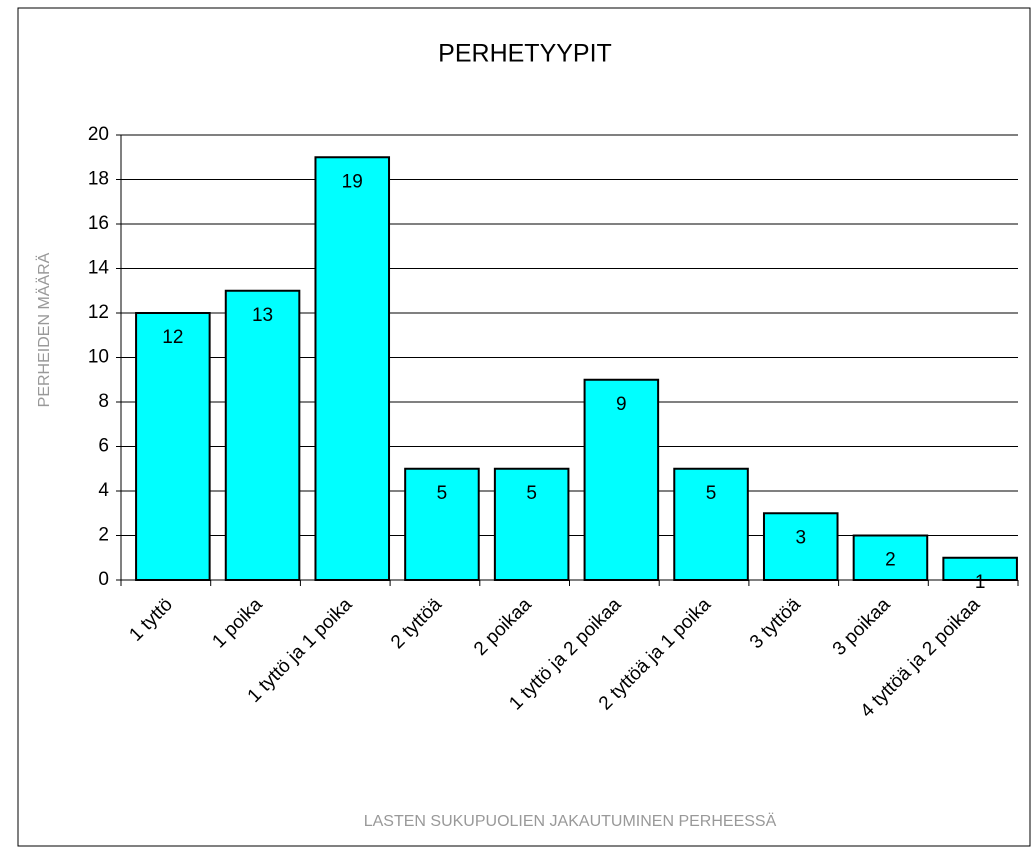 This screenshot has height=850, width=1034. I want to click on y-tick-label: 8, so click(103, 401).